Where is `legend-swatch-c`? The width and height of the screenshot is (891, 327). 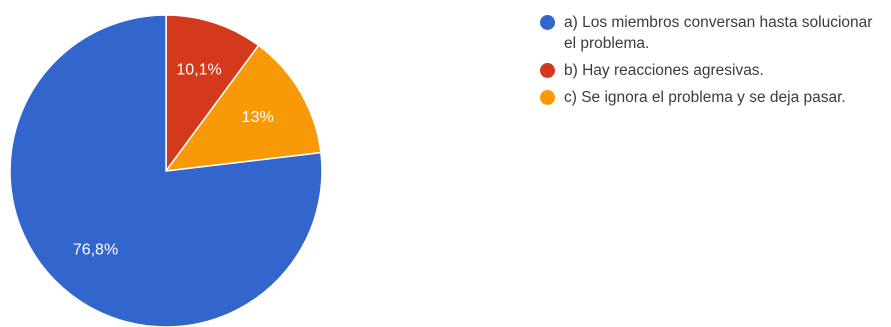
legend-swatch-c is located at coordinates (547, 97).